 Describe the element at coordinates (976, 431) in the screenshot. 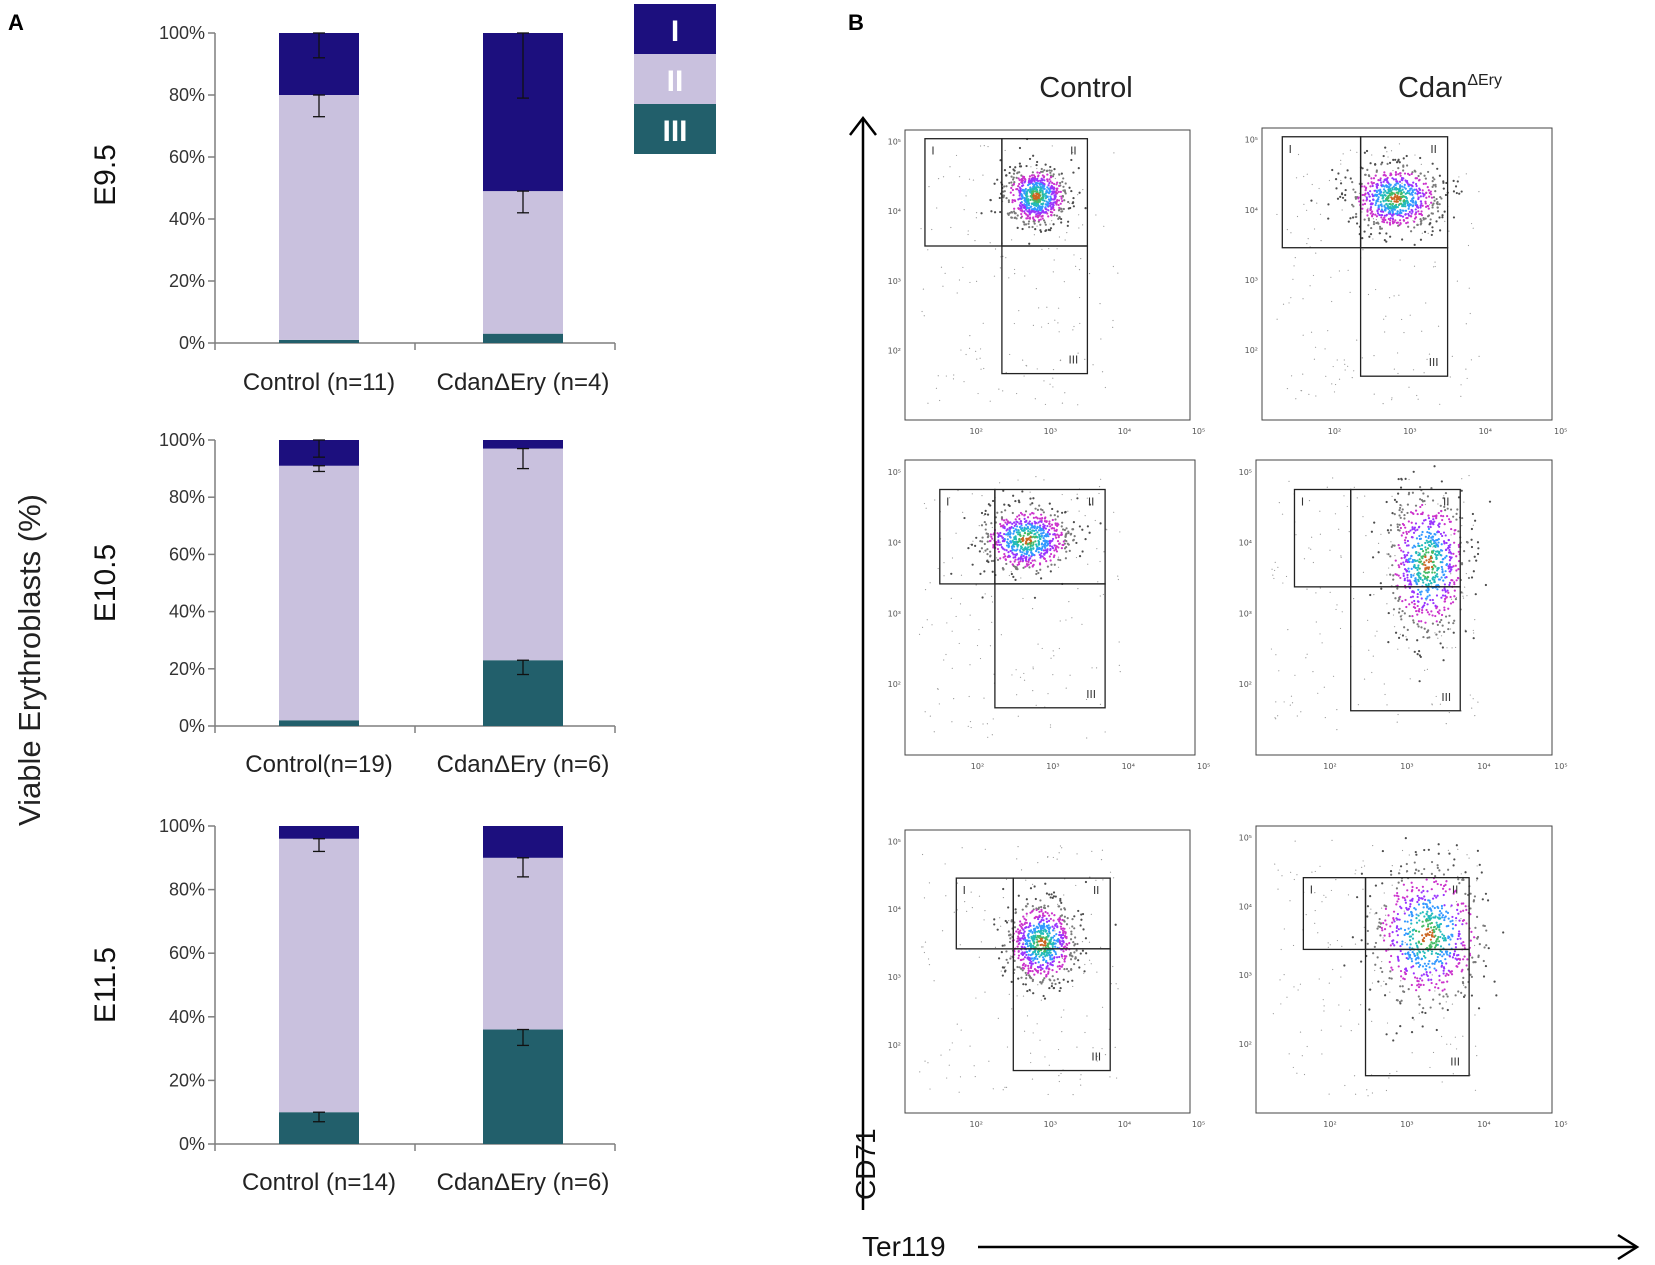

I see `flow-x-tick: 10²` at that location.